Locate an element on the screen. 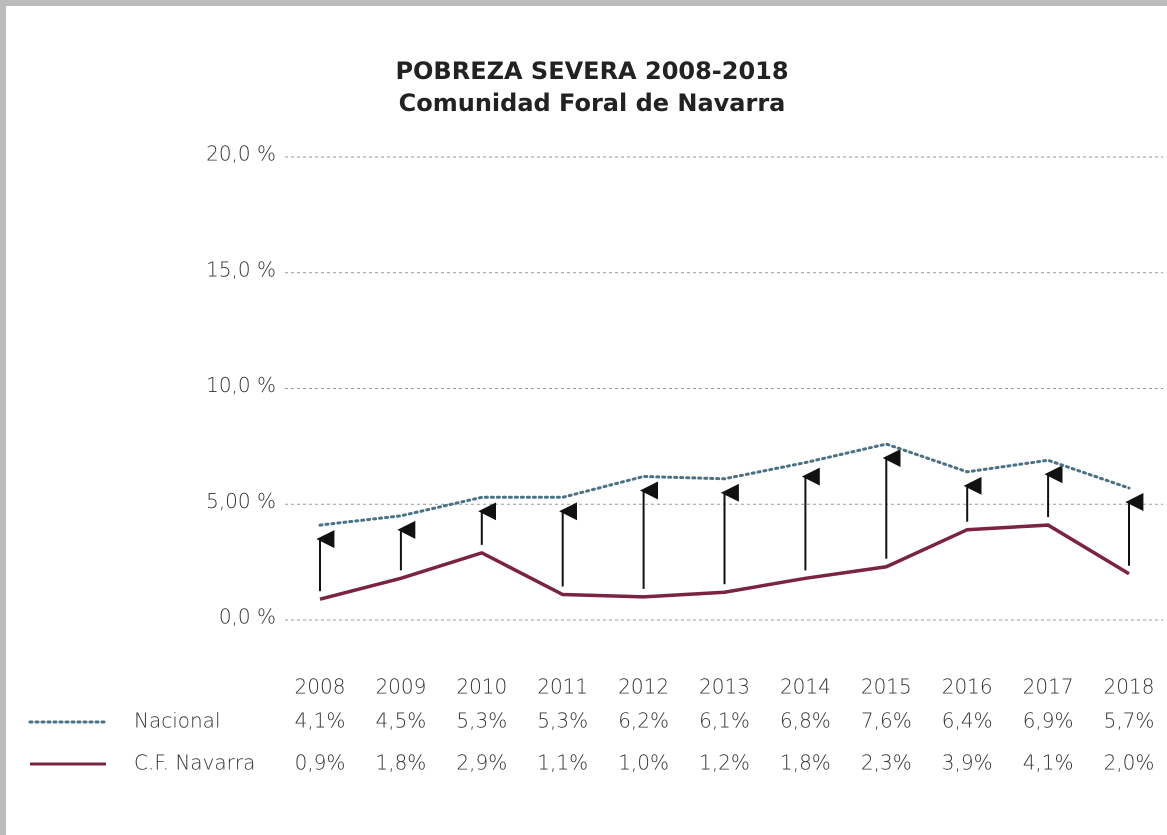 This screenshot has width=1167, height=835. value-label: 7,6% is located at coordinates (886, 721).